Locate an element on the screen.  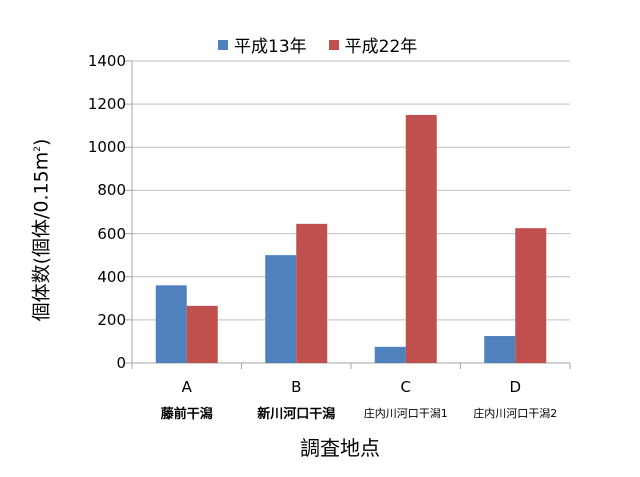
y-tick-label: 400 is located at coordinates (111, 276).